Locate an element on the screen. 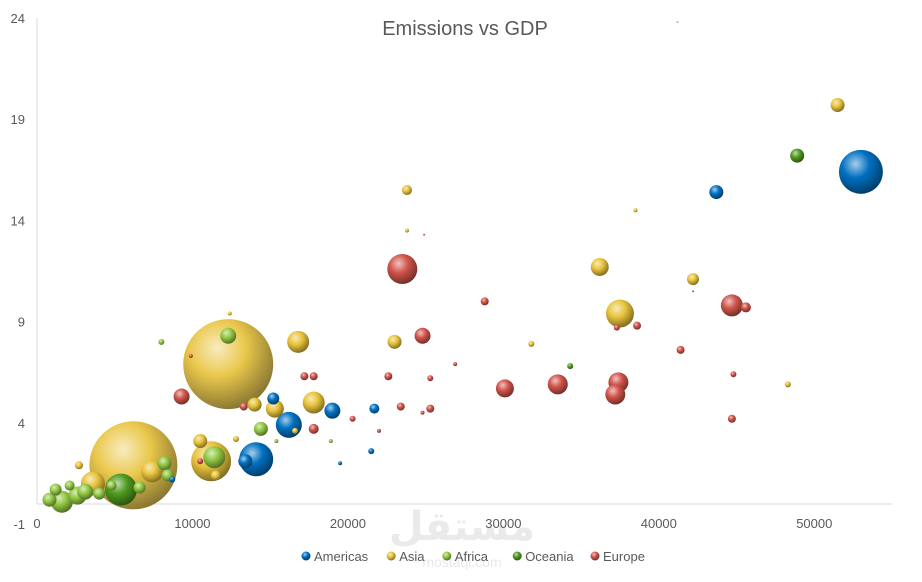  legend-label-americas: Americas is located at coordinates (341, 556).